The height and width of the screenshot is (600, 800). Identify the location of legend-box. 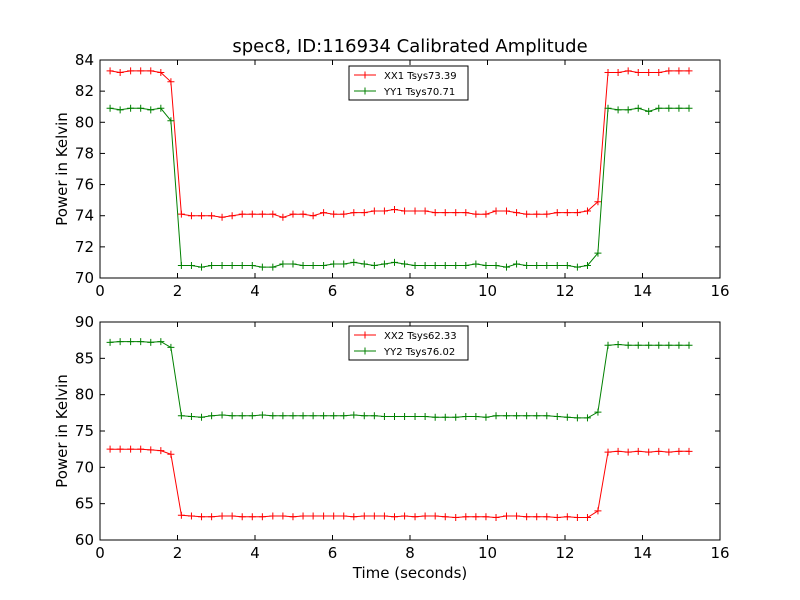
(408, 83).